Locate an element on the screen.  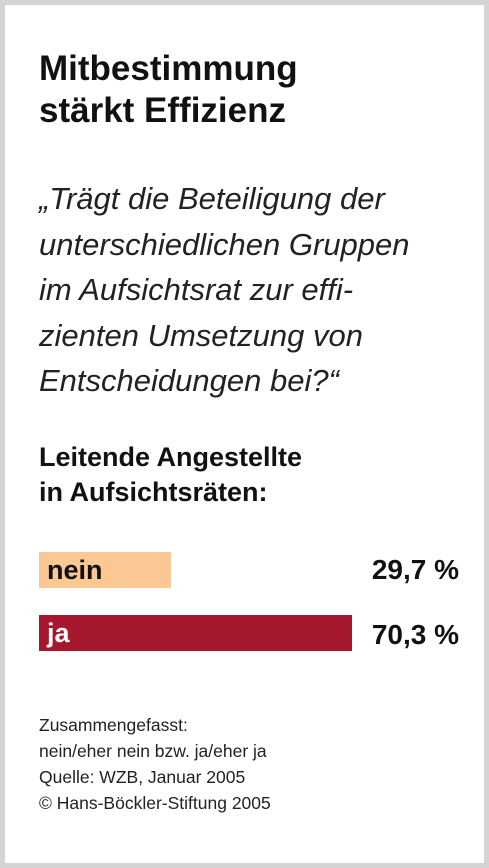
subtitle-line-1: Leitende Angestellte is located at coordinates (171, 457).